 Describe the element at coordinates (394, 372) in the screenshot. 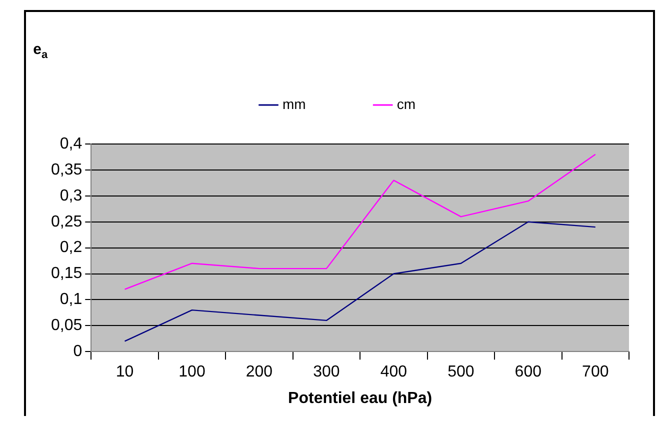

I see `x-tick-label: 400` at that location.